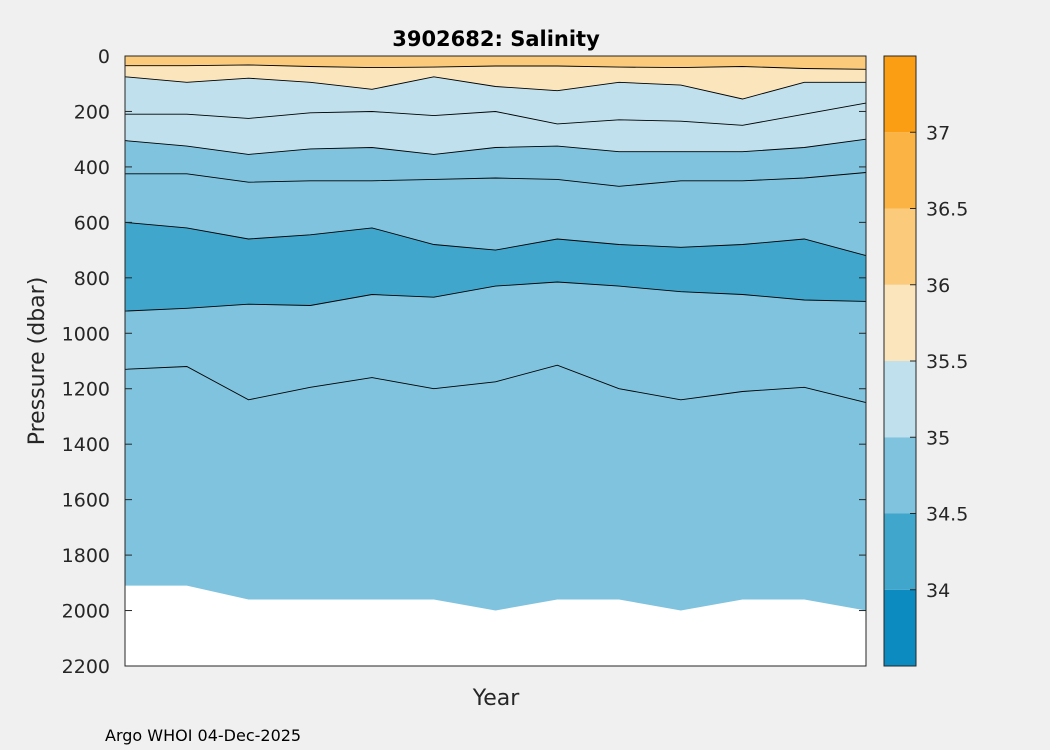 The image size is (1050, 750). I want to click on y-tick-label: 400, so click(92, 168).